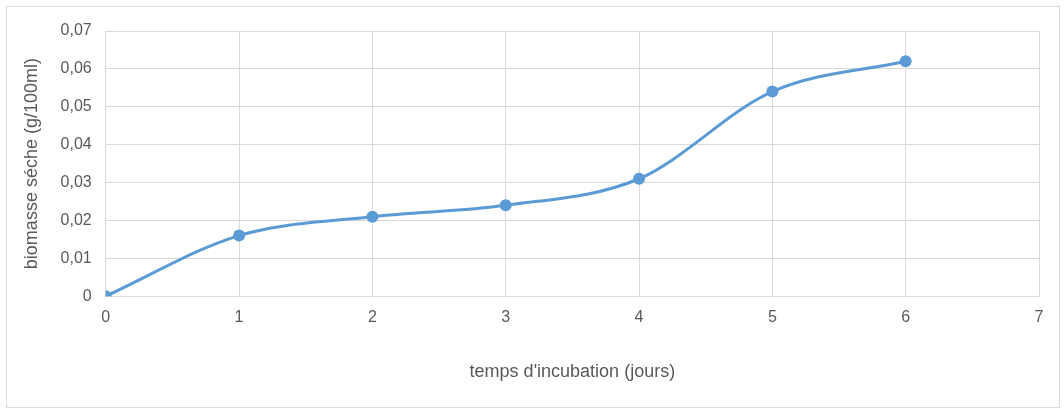  Describe the element at coordinates (1039, 317) in the screenshot. I see `x-tick-label: 7` at that location.